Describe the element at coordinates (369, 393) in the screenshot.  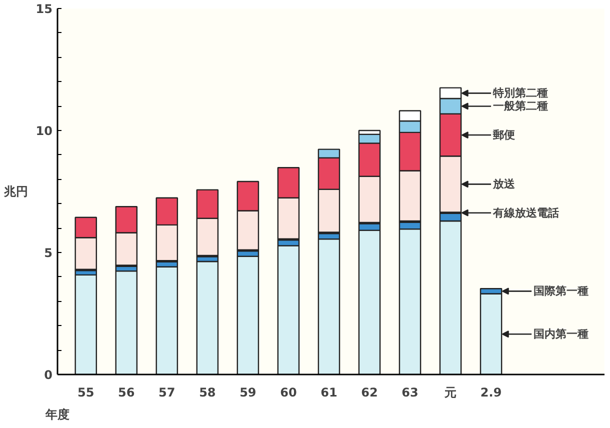
I see `x-tick-label: 62` at that location.